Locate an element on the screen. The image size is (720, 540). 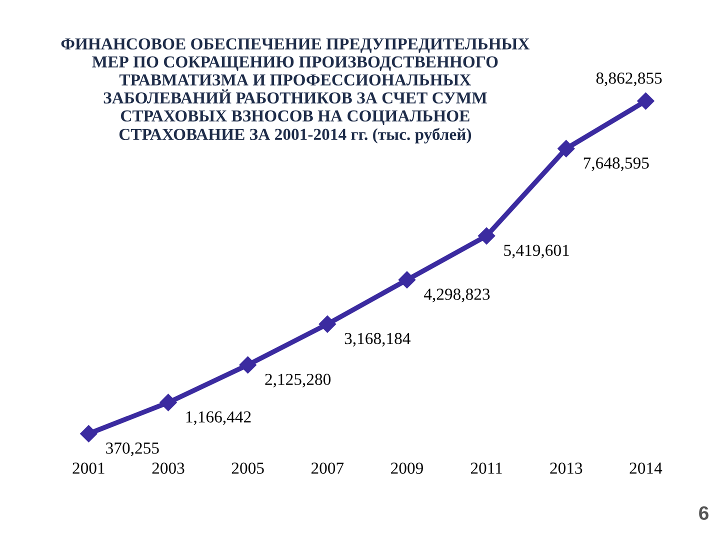
x-tick-label: 2007 is located at coordinates (327, 468).